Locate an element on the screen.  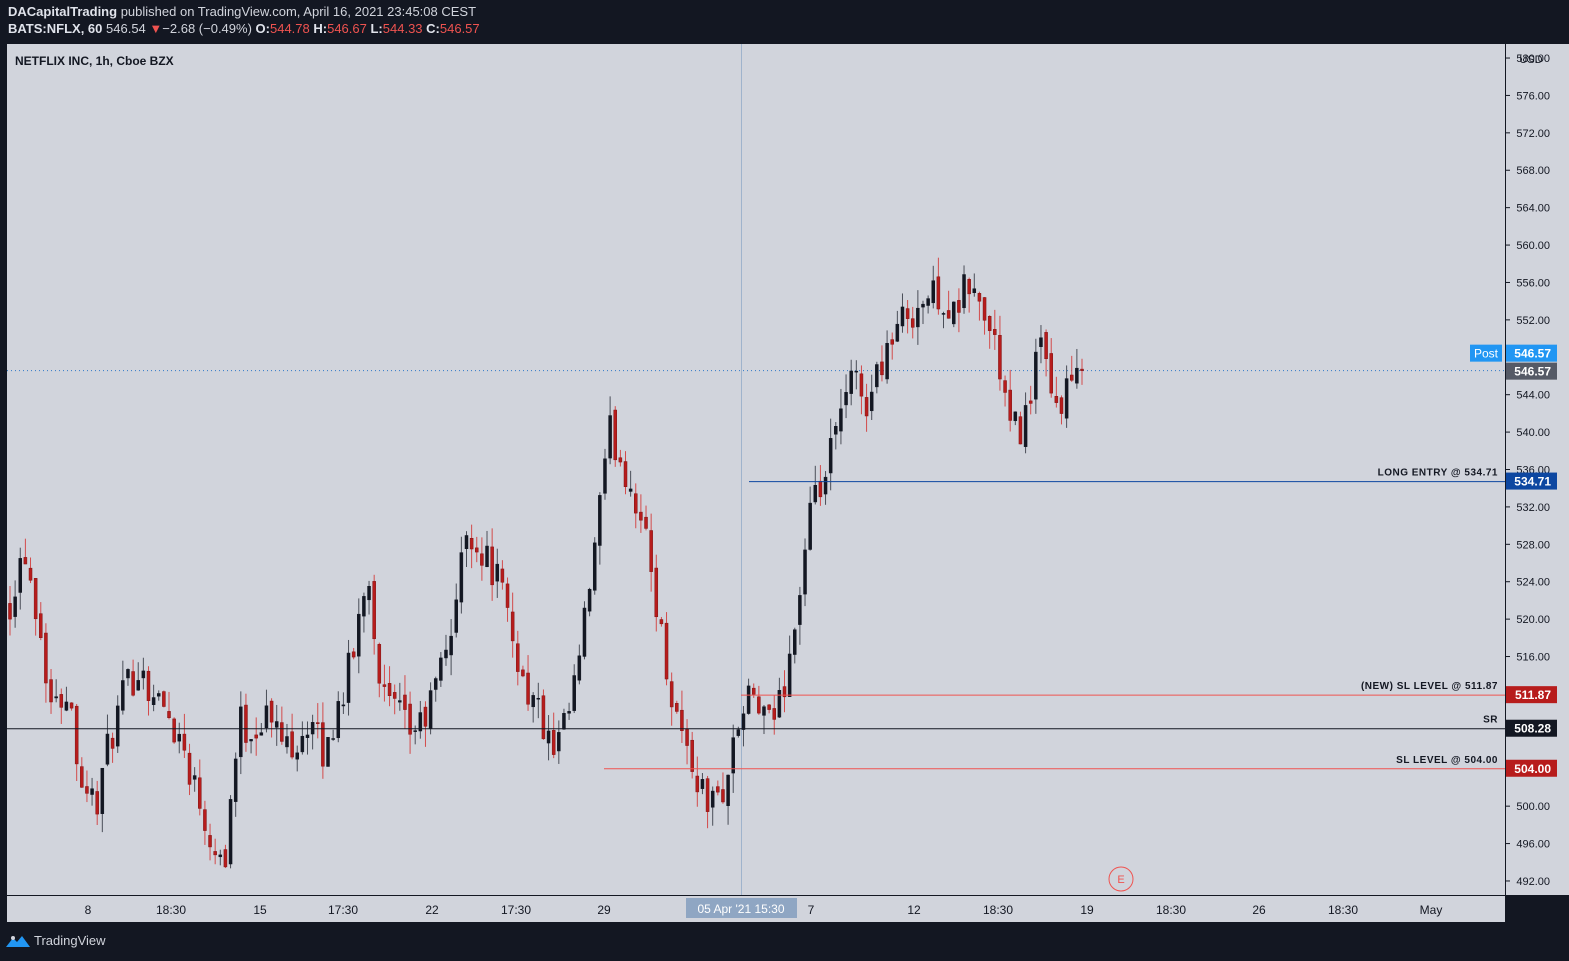
y-tick-label: 520.00 is located at coordinates (1533, 620).